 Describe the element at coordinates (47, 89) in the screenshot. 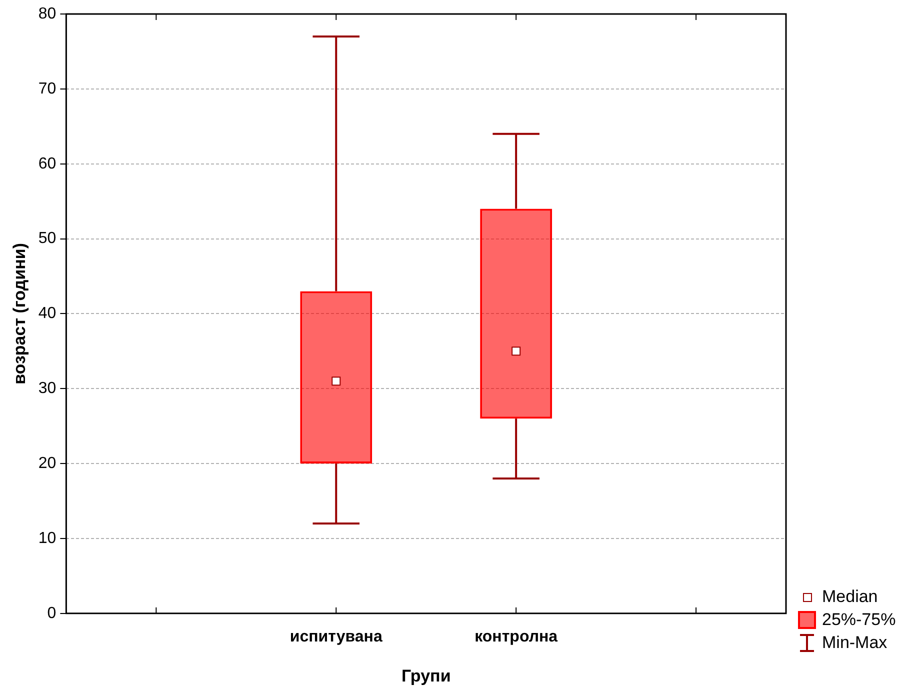

I see `y-tick-label: 70` at that location.